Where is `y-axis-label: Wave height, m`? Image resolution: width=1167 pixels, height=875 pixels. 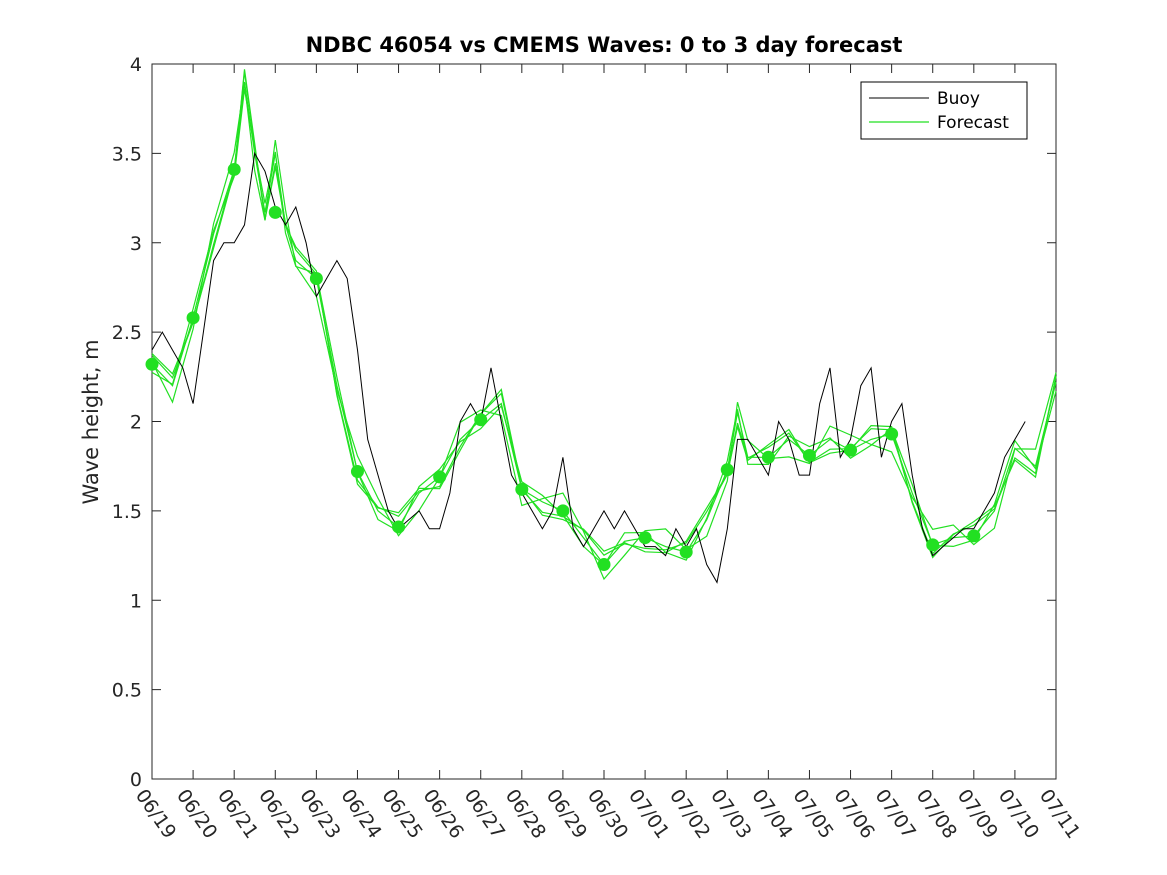
y-axis-label: Wave height, m is located at coordinates (91, 421).